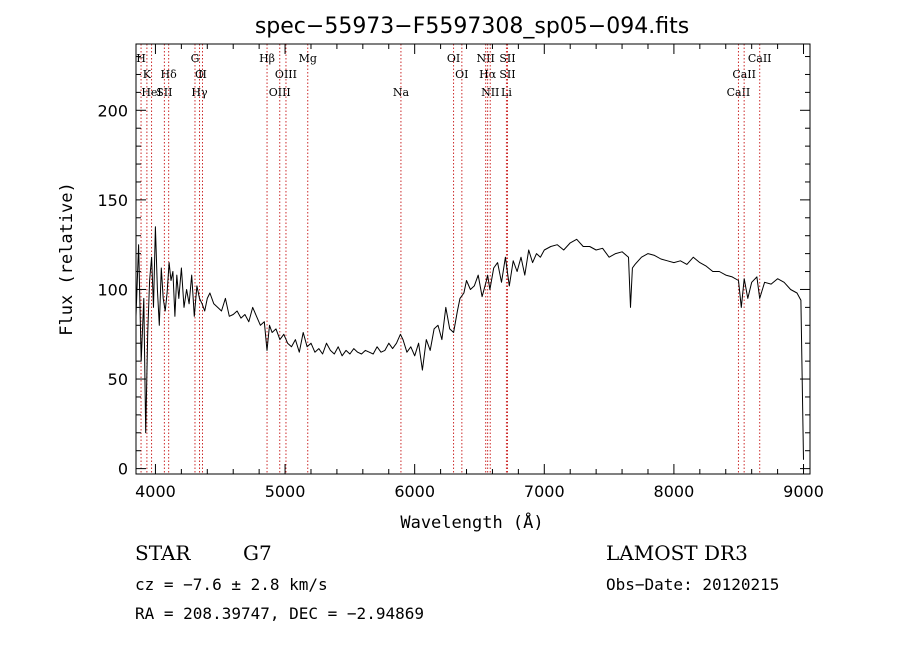 The image size is (900, 649). What do you see at coordinates (169, 74) in the screenshot?
I see `marker-label-4: Hδ` at bounding box center [169, 74].